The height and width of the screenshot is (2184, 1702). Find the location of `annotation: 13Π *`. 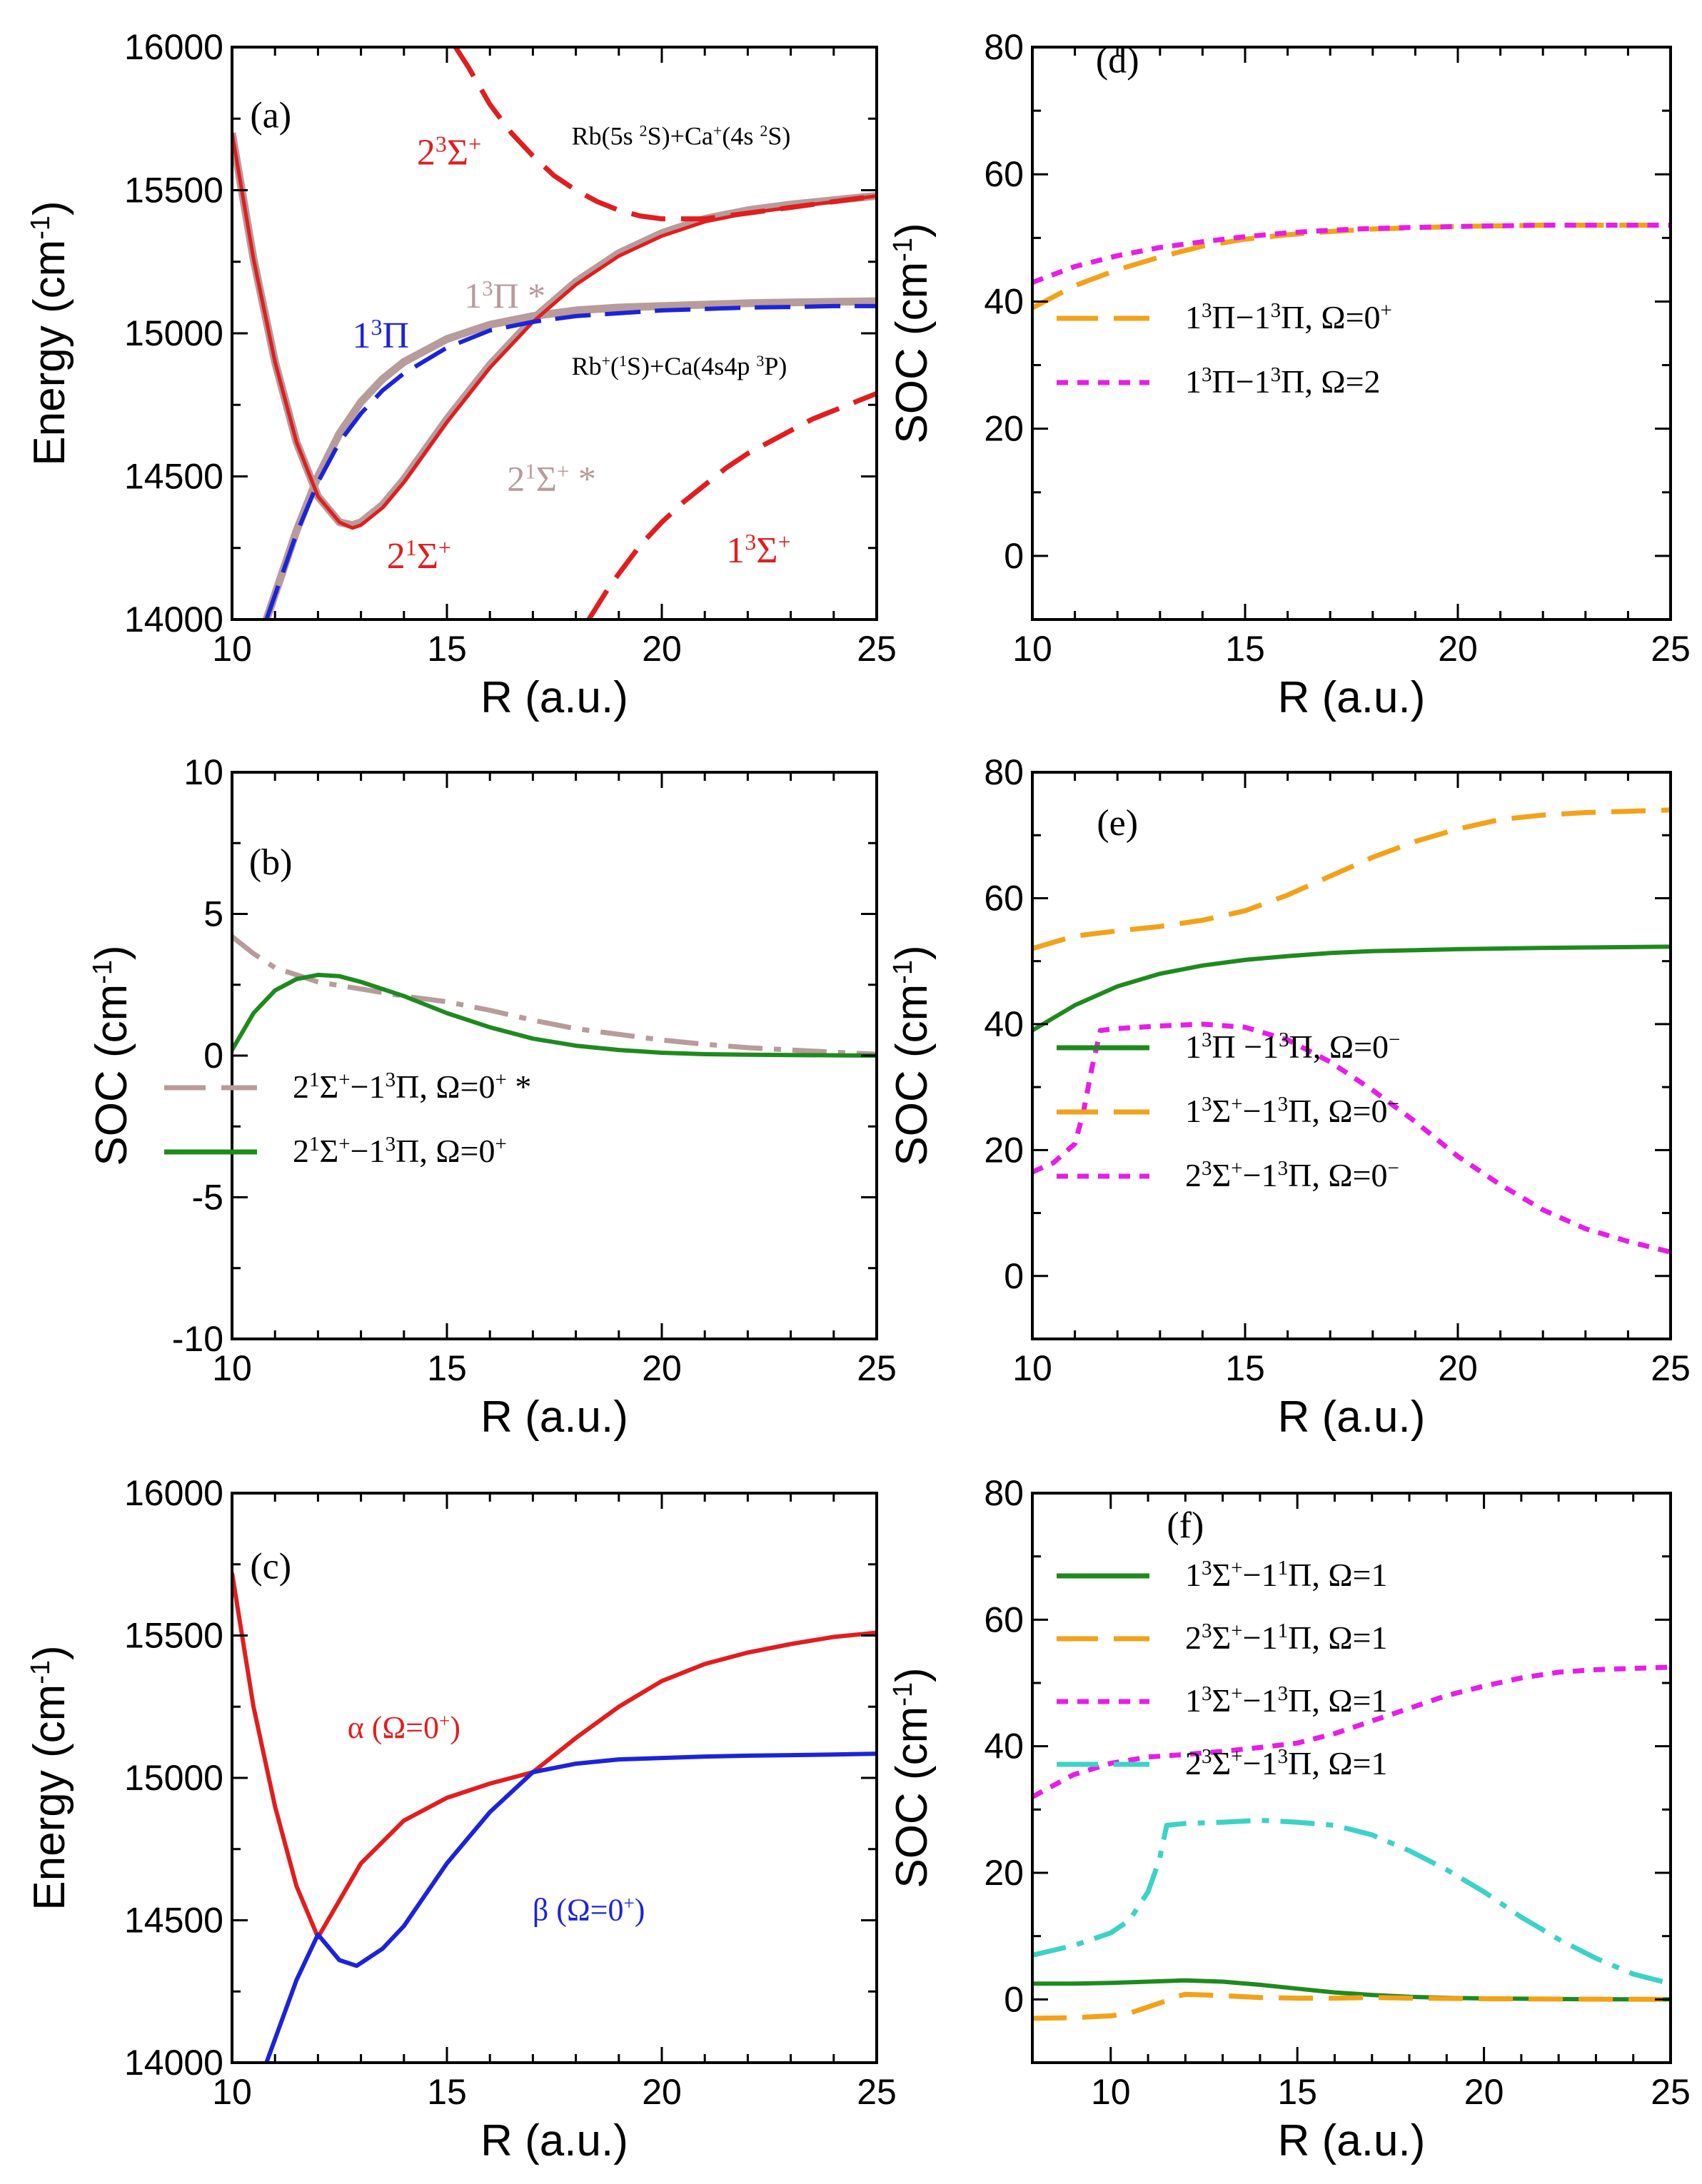

annotation: 13Π * is located at coordinates (505, 295).